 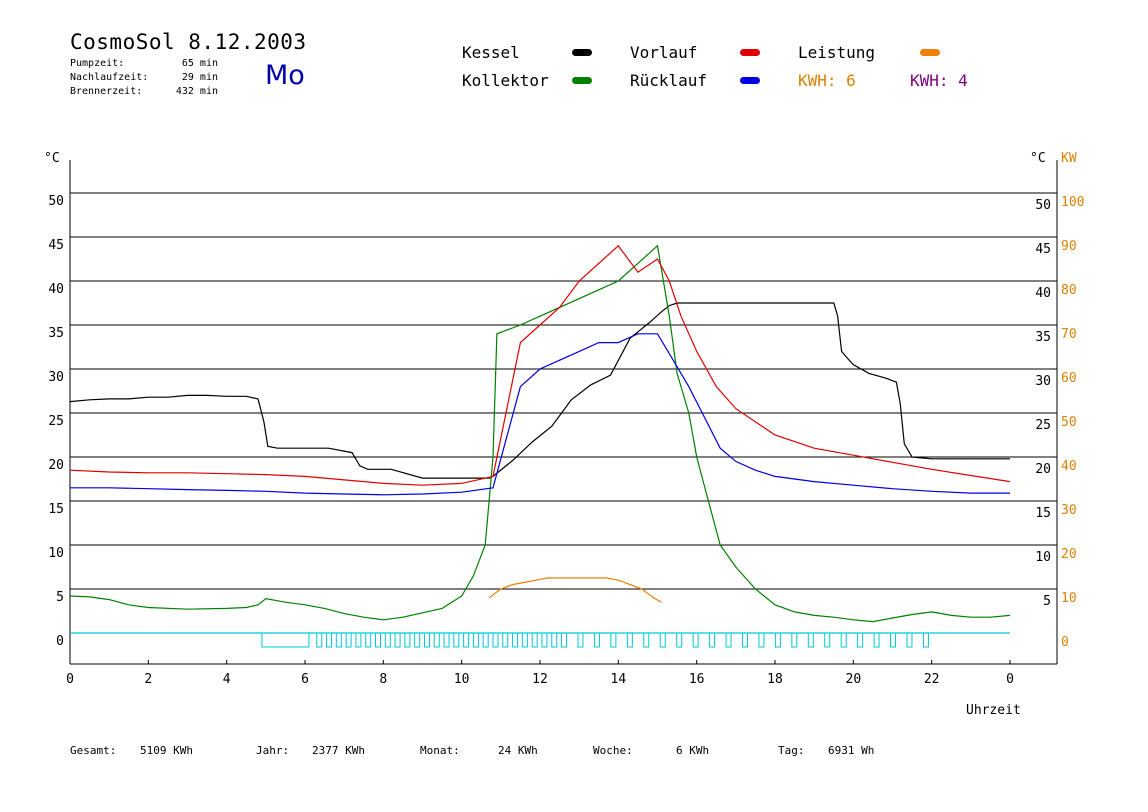 I want to click on y-tick-label-left-15: 15, so click(x=56, y=509).